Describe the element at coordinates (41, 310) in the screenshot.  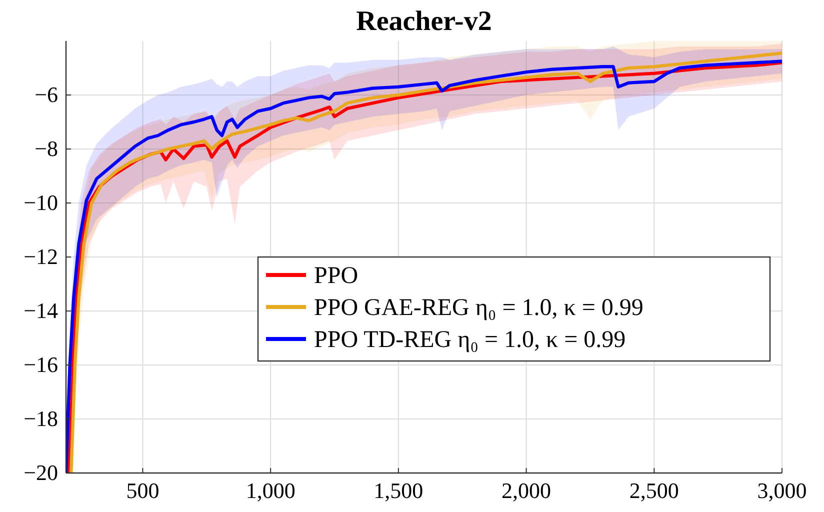
I see `y-tick-label: −14` at that location.